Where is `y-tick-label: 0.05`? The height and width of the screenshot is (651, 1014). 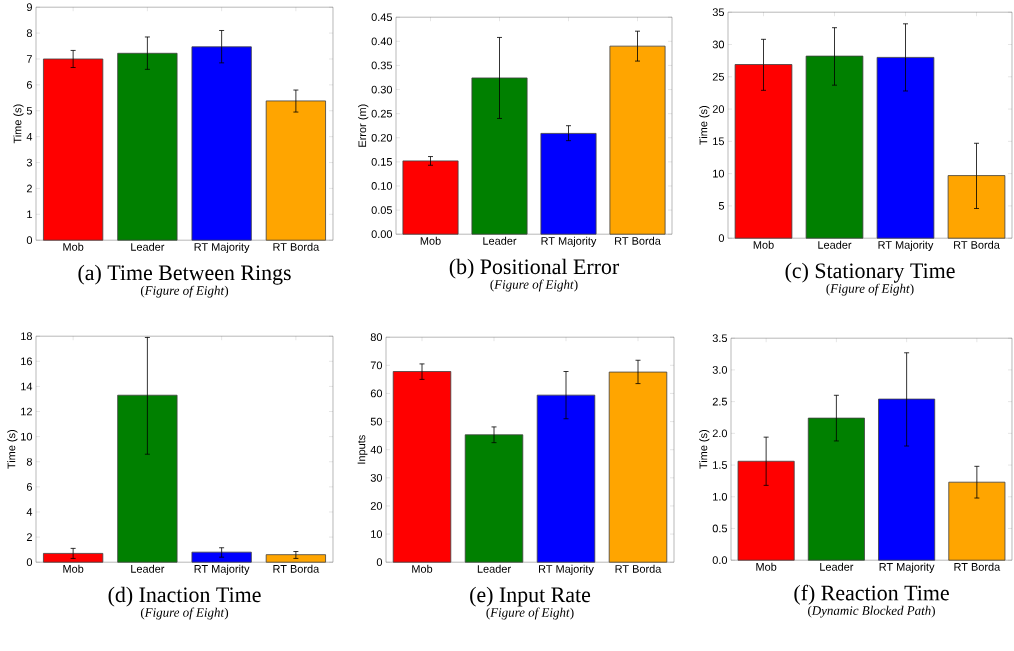
y-tick-label: 0.05 is located at coordinates (382, 210).